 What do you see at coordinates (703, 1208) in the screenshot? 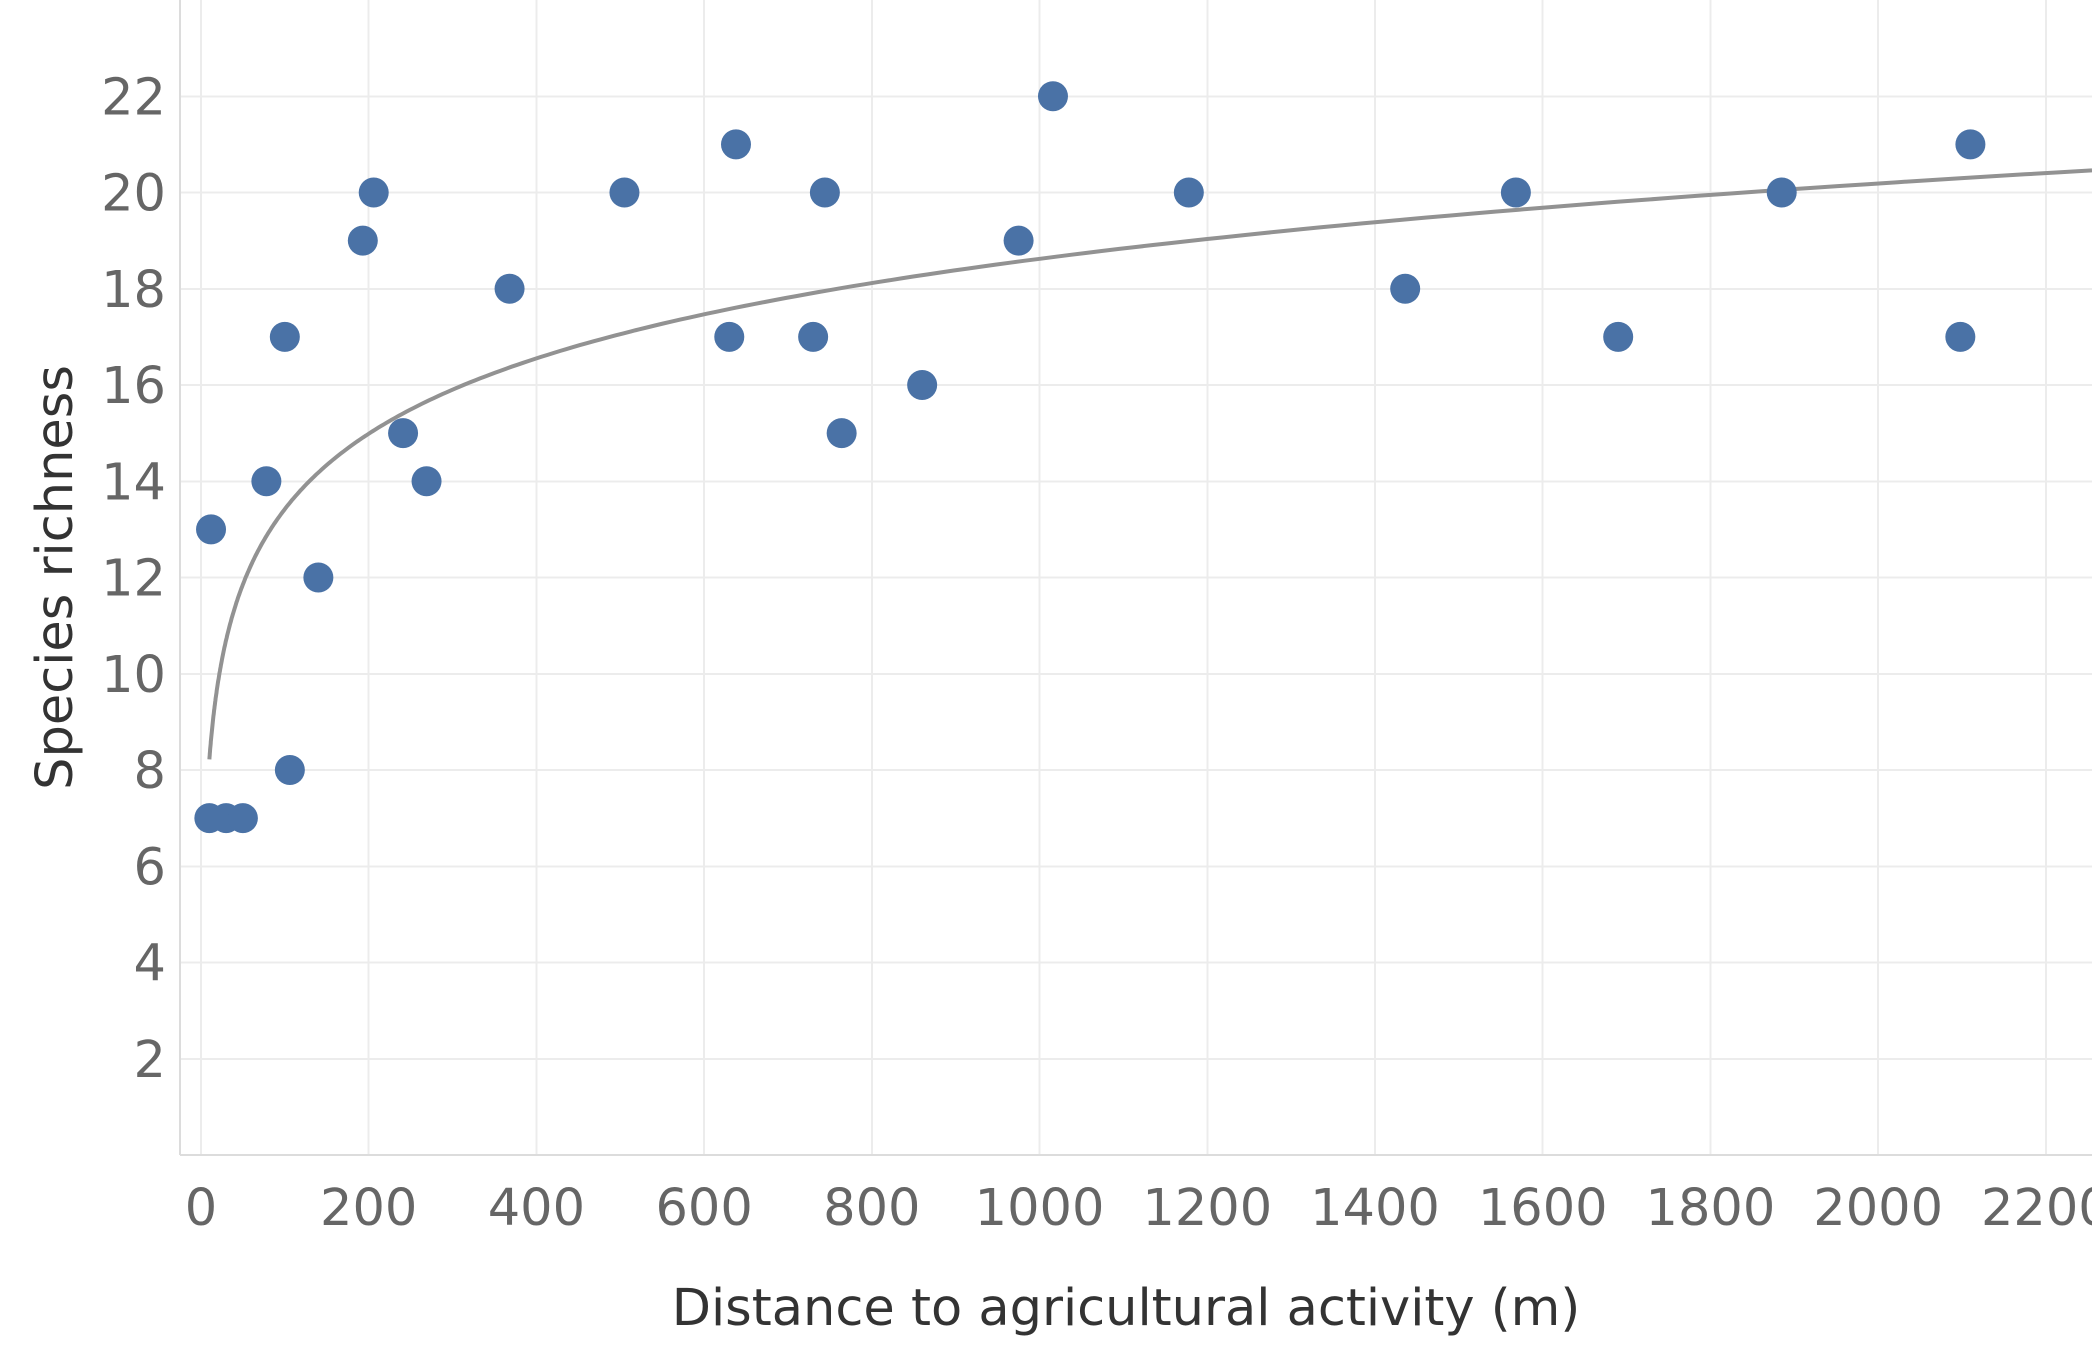
I see `x-tick-label: 600` at bounding box center [703, 1208].